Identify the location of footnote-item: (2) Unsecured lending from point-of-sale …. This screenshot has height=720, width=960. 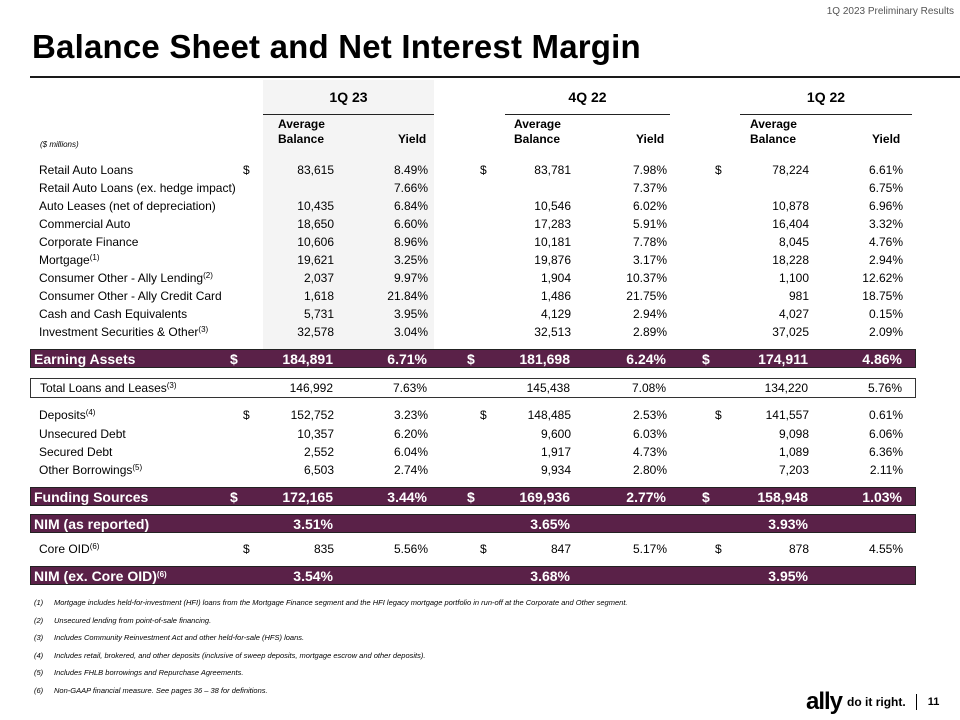
(330, 621).